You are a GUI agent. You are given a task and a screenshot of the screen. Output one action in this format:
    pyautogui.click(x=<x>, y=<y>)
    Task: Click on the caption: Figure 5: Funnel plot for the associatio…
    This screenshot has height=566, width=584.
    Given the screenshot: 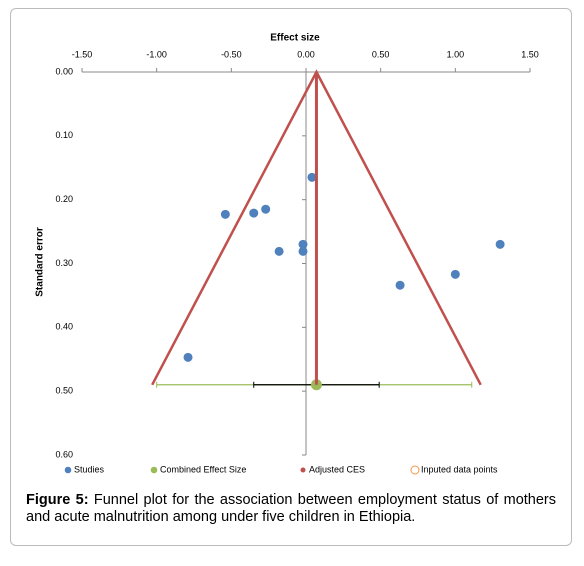 What is the action you would take?
    pyautogui.click(x=291, y=509)
    